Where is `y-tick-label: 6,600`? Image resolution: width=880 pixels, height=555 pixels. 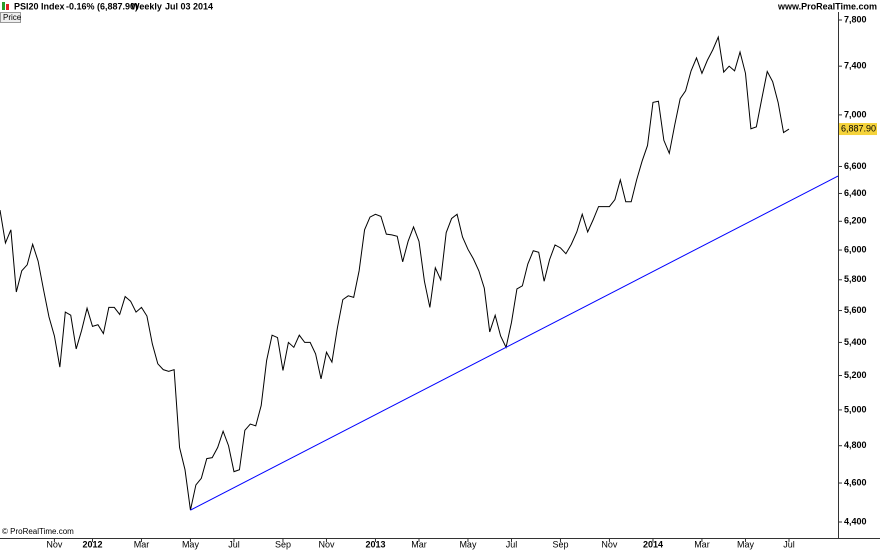
y-tick-label: 6,600 is located at coordinates (855, 166).